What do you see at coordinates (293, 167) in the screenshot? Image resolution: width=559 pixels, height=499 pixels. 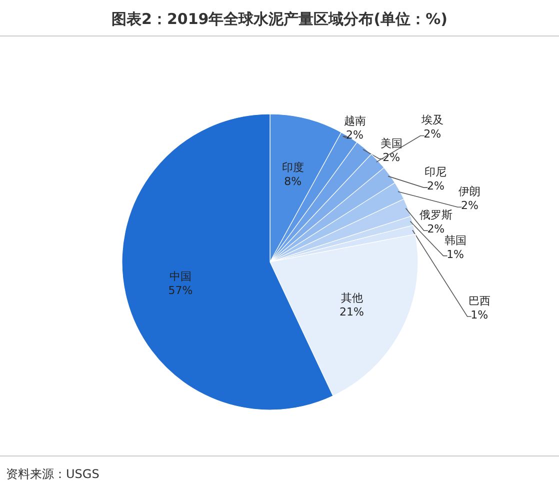 I see `slice-label: 印度` at bounding box center [293, 167].